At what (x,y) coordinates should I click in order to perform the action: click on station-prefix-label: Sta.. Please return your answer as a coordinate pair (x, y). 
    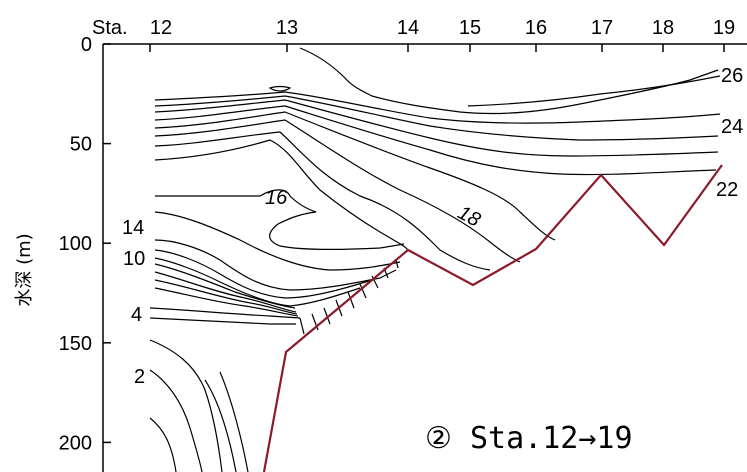
    Looking at the image, I should click on (110, 28).